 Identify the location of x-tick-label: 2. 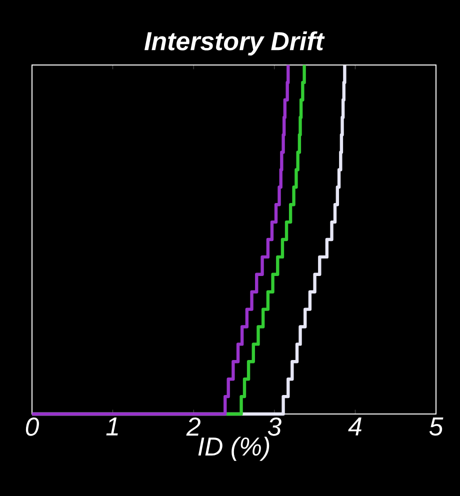
(193, 427).